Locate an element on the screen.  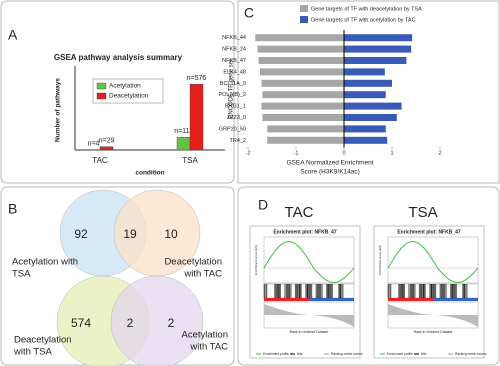
x-tick-label: 2 is located at coordinates (439, 153).